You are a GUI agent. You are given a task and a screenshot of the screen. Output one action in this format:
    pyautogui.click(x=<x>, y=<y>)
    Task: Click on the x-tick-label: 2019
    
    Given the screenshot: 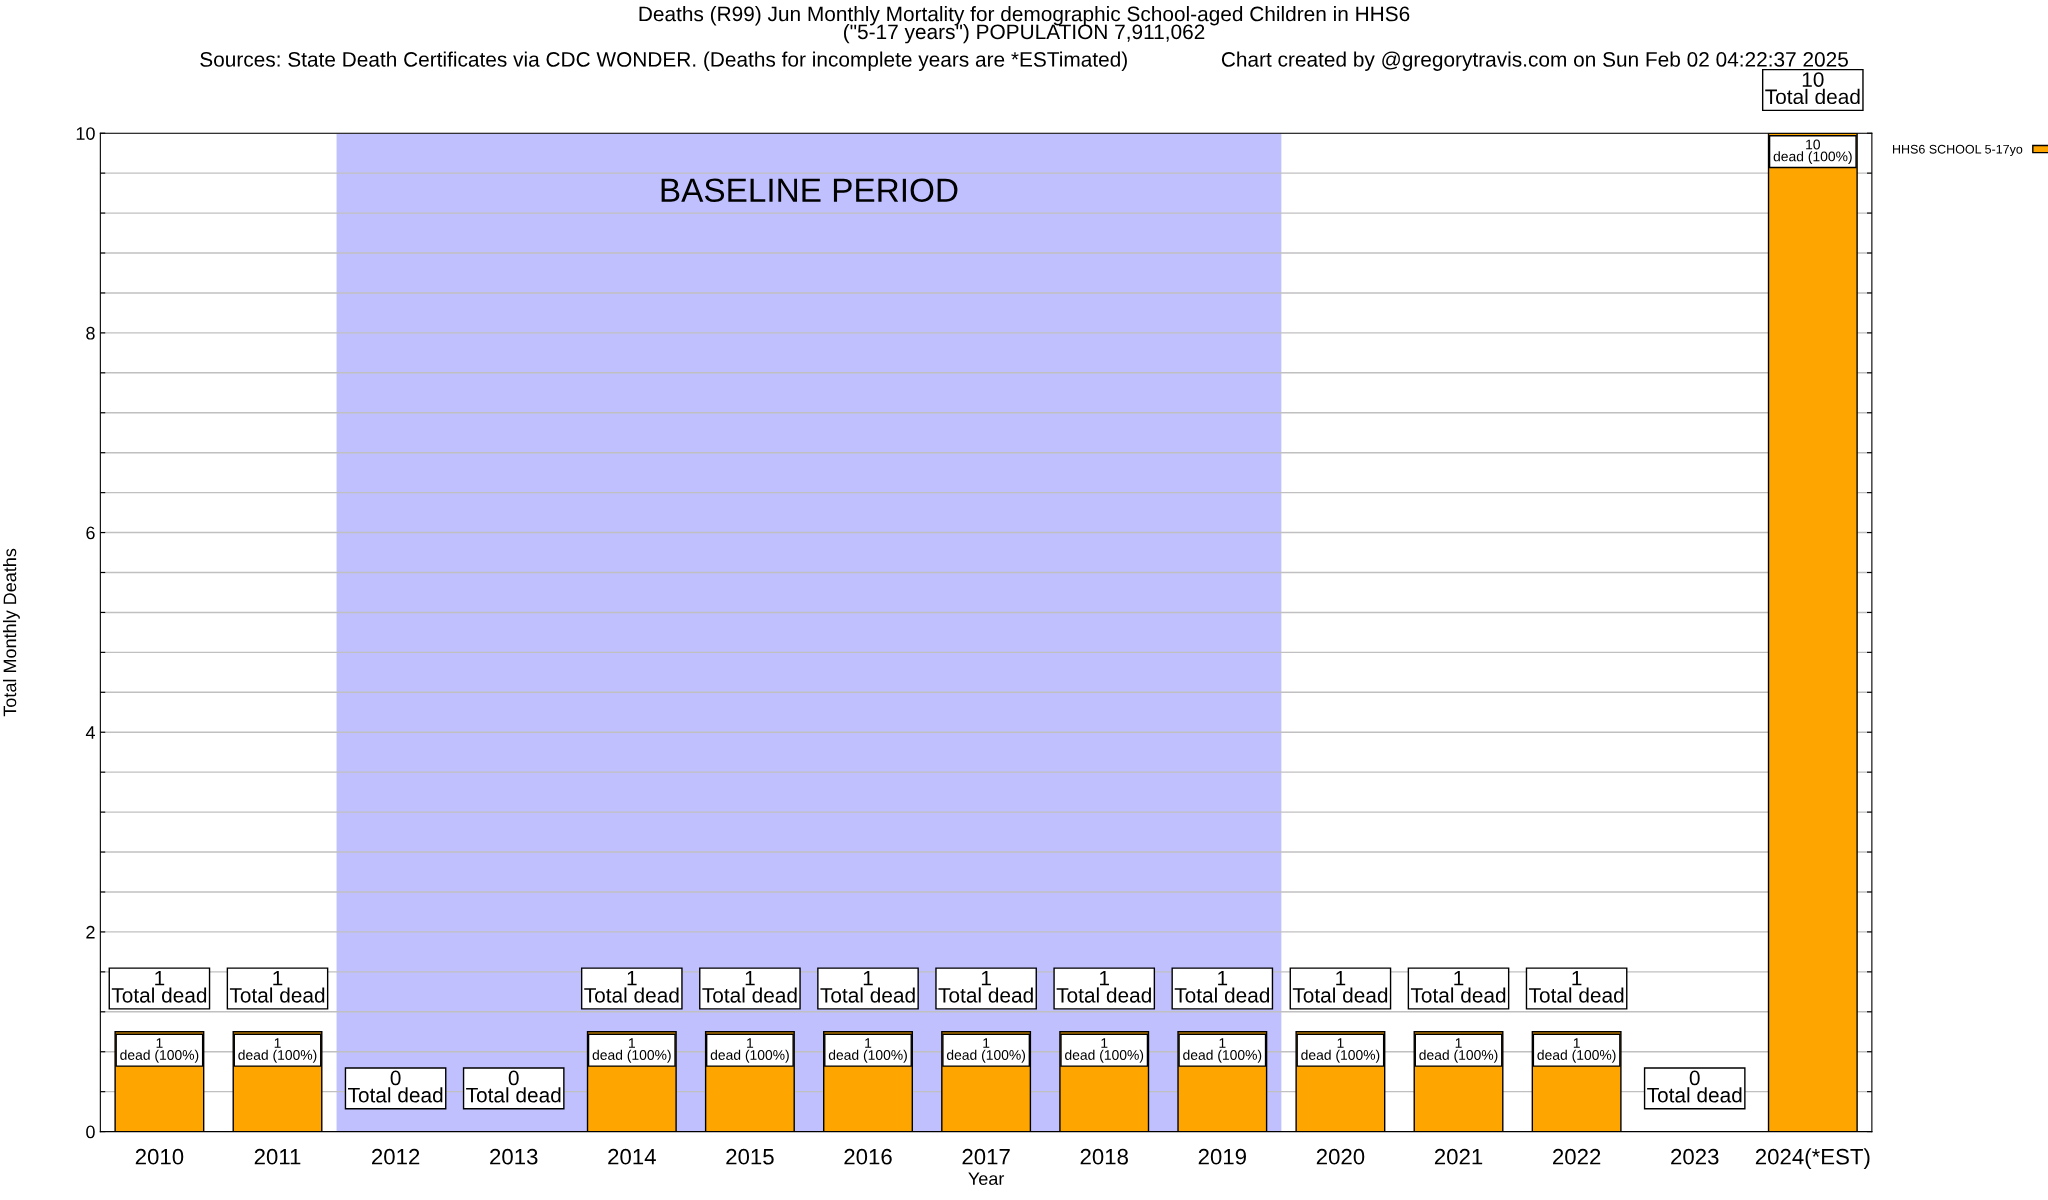 What is the action you would take?
    pyautogui.click(x=1222, y=1156)
    